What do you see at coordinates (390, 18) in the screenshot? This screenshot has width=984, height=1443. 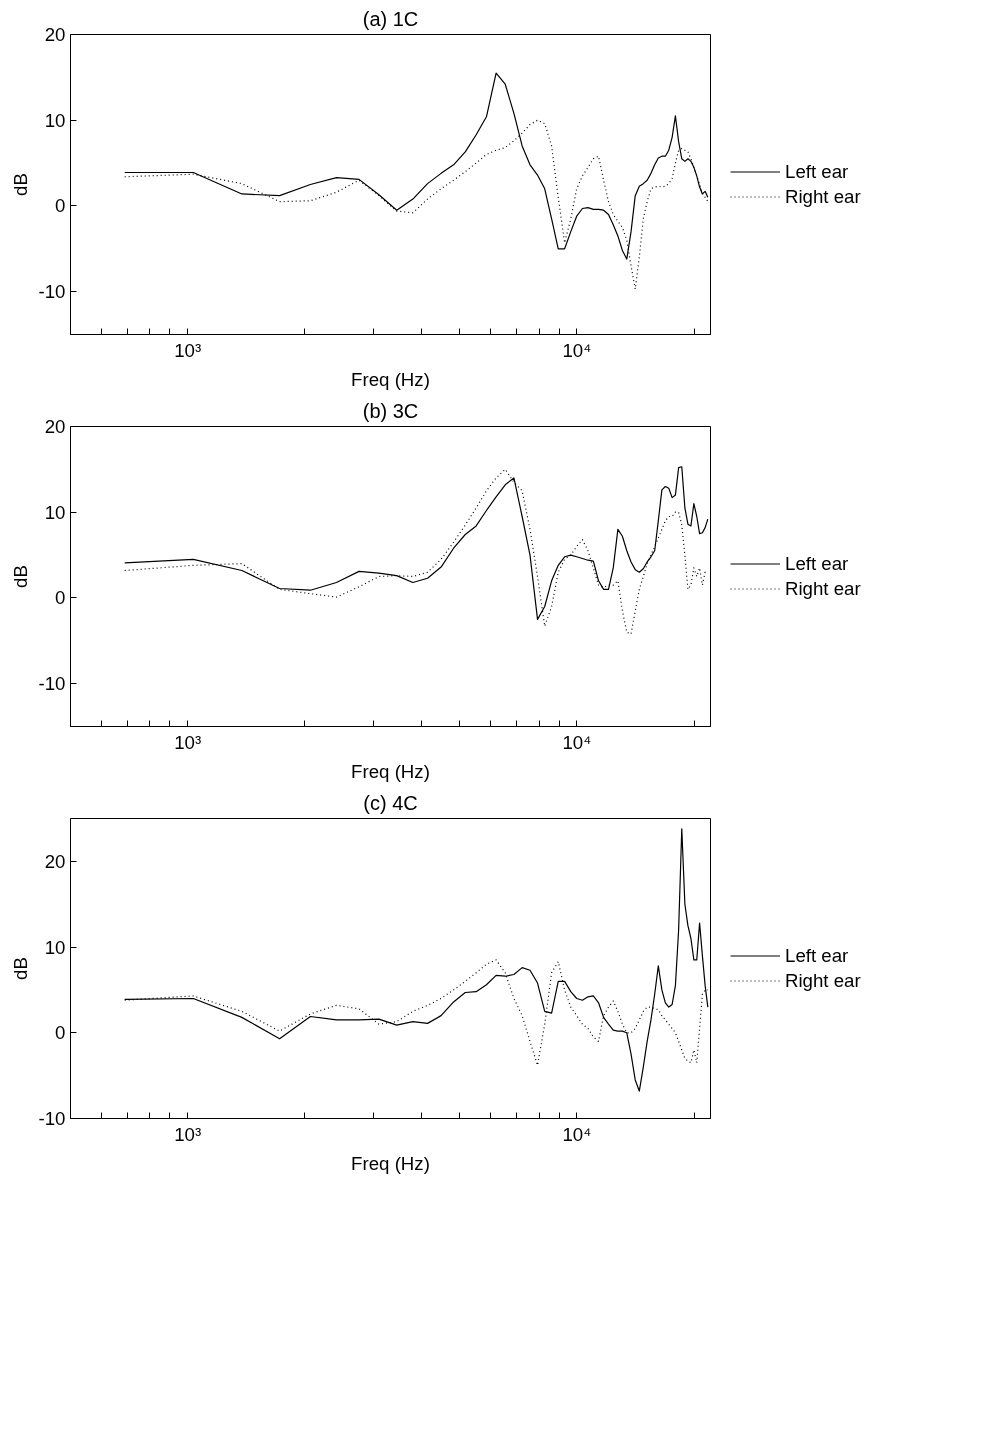 I see `chart-title: (a) 1C` at bounding box center [390, 18].